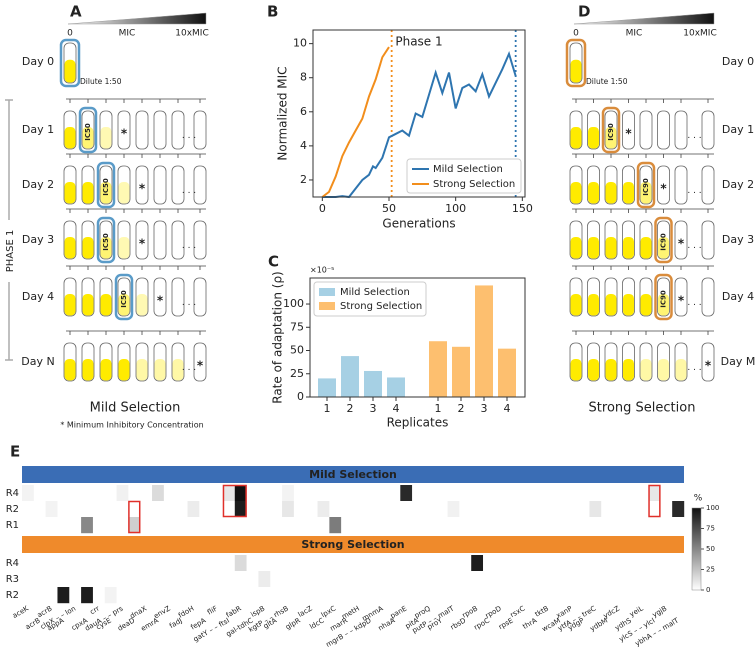 The width and height of the screenshot is (756, 648). What do you see at coordinates (127, 34) in the screenshot?
I see `scale-label: MIC` at bounding box center [127, 34].